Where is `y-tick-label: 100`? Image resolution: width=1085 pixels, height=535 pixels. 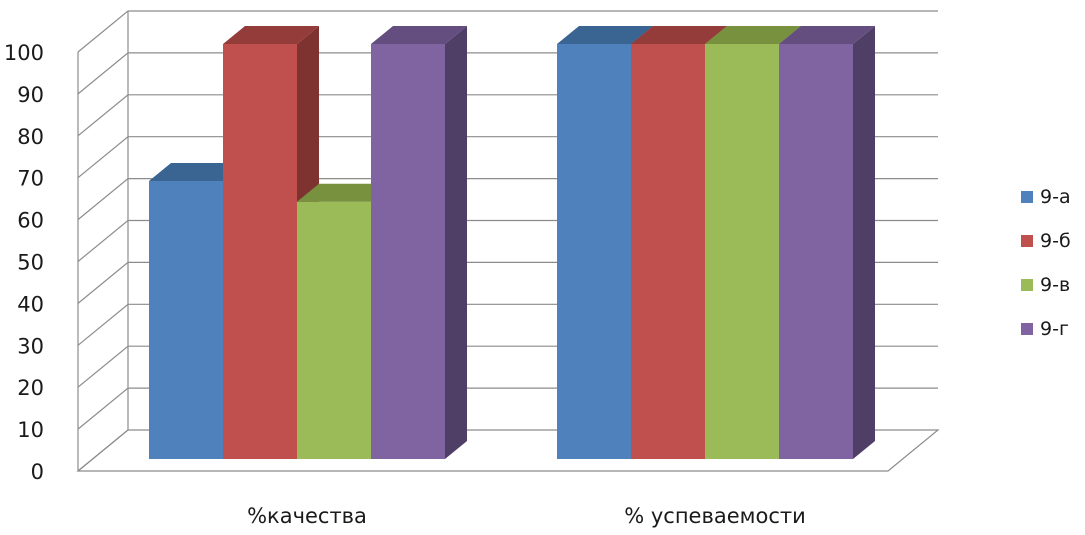
y-tick-label: 100 is located at coordinates (24, 53).